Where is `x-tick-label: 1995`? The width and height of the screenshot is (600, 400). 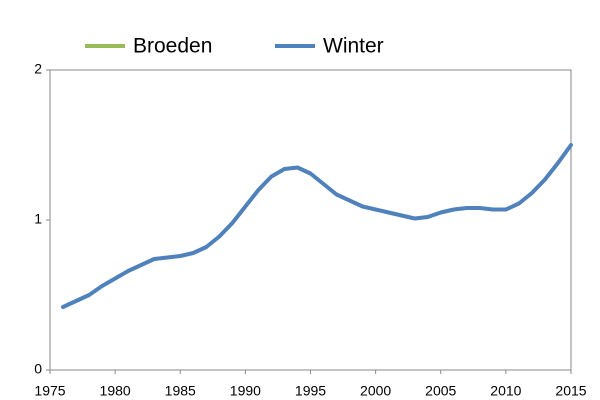
x-tick-label: 1995 is located at coordinates (310, 391).